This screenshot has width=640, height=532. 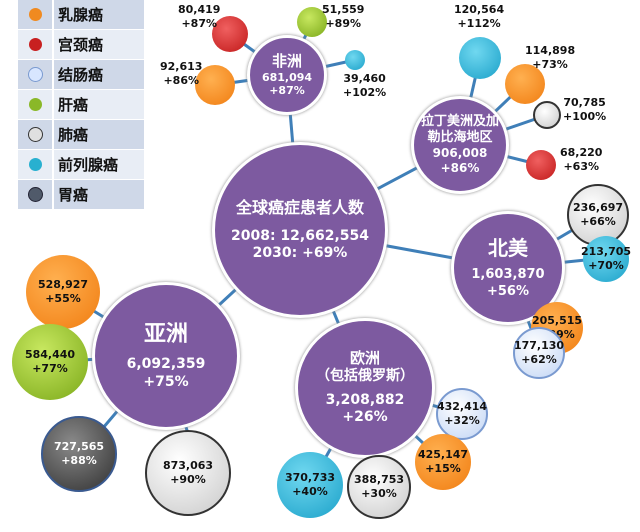 What do you see at coordinates (355, 60) in the screenshot?
I see `africa-prostate-bubble` at bounding box center [355, 60].